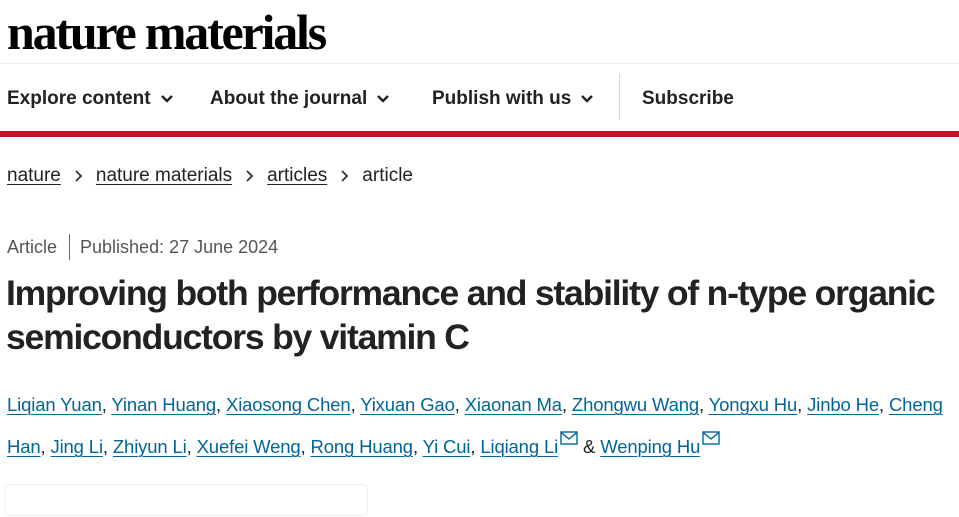 The width and height of the screenshot is (959, 517). What do you see at coordinates (248, 446) in the screenshot?
I see `author-link: Xuefei Weng` at bounding box center [248, 446].